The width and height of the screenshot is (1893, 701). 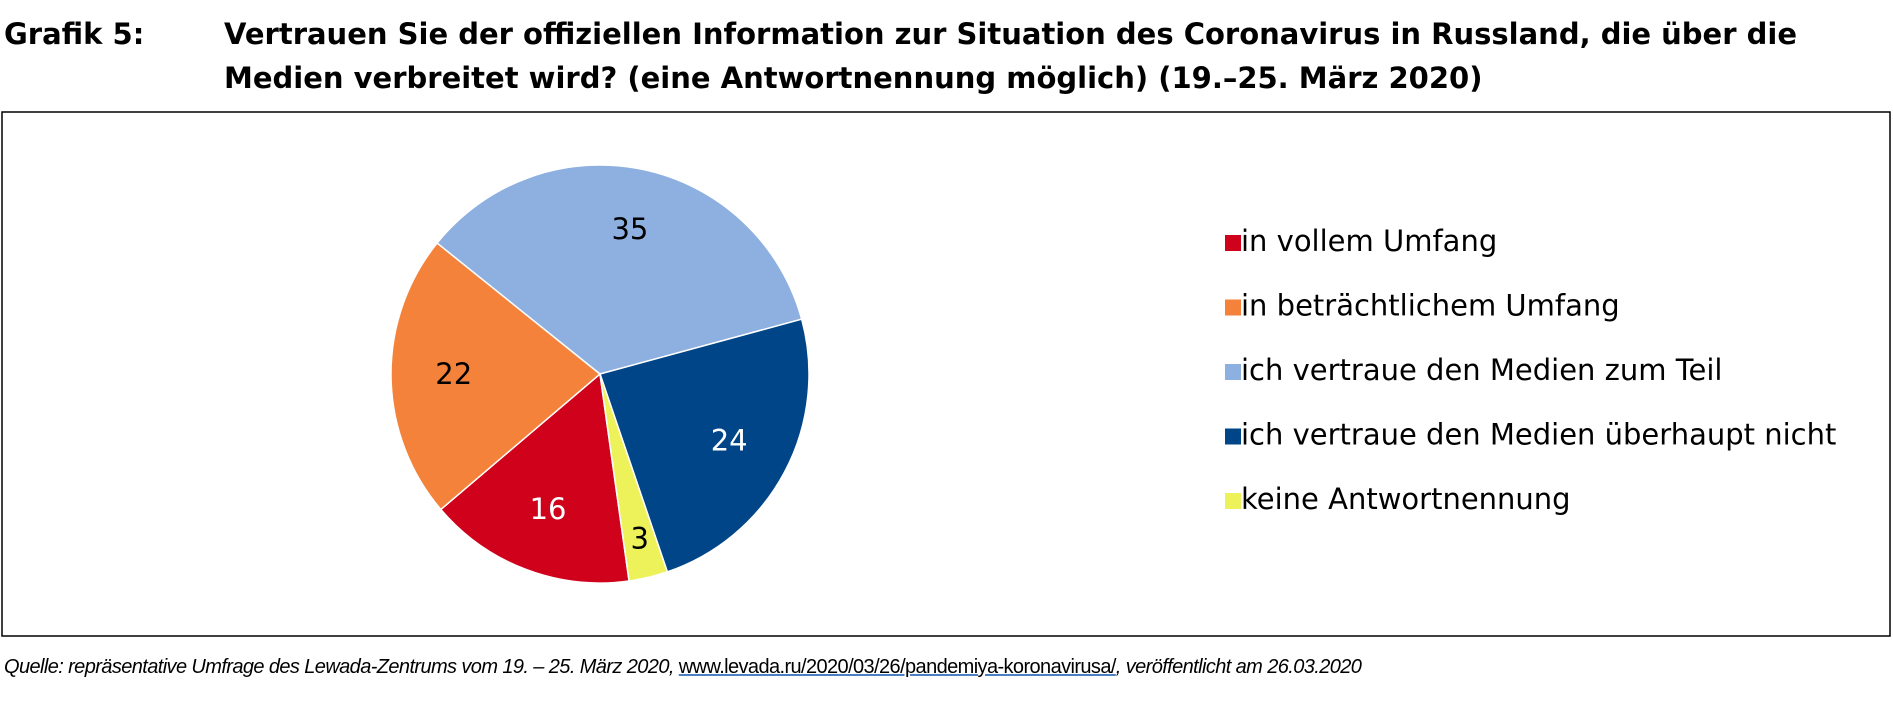 What do you see at coordinates (1369, 241) in the screenshot?
I see `legend-label: in vollem Umfang` at bounding box center [1369, 241].